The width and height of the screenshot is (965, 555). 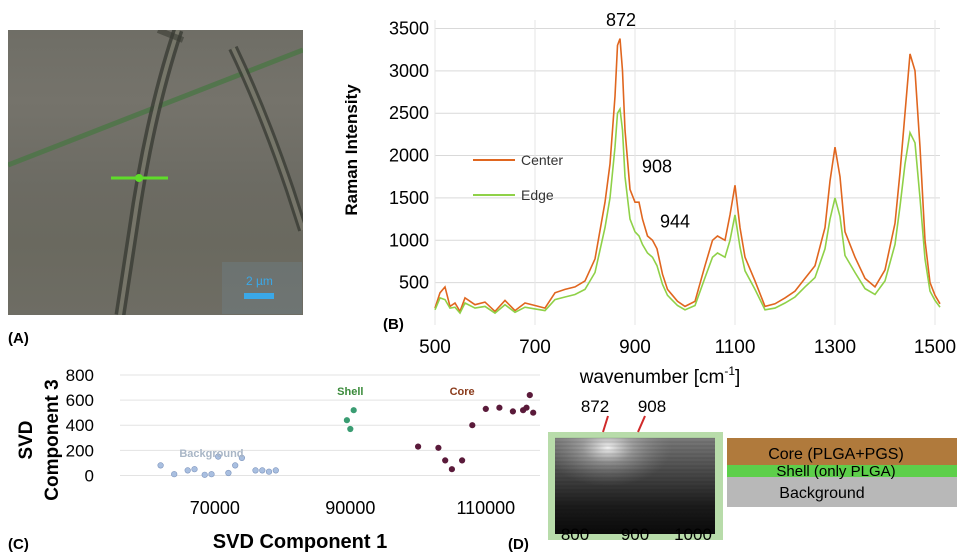 What do you see at coordinates (542, 160) in the screenshot?
I see `legend-label-center: Center` at bounding box center [542, 160].